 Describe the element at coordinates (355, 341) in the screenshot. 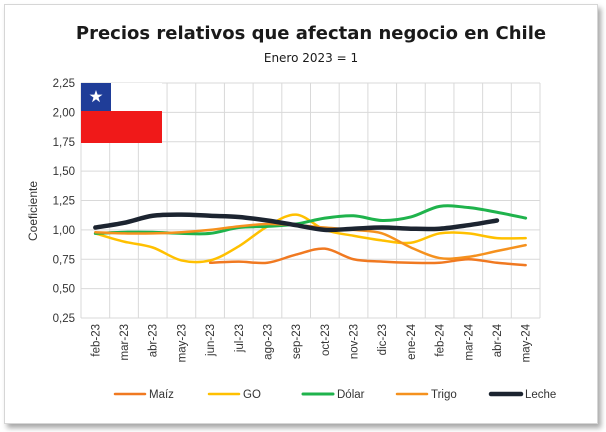

I see `x-tick-label: nov-23` at that location.